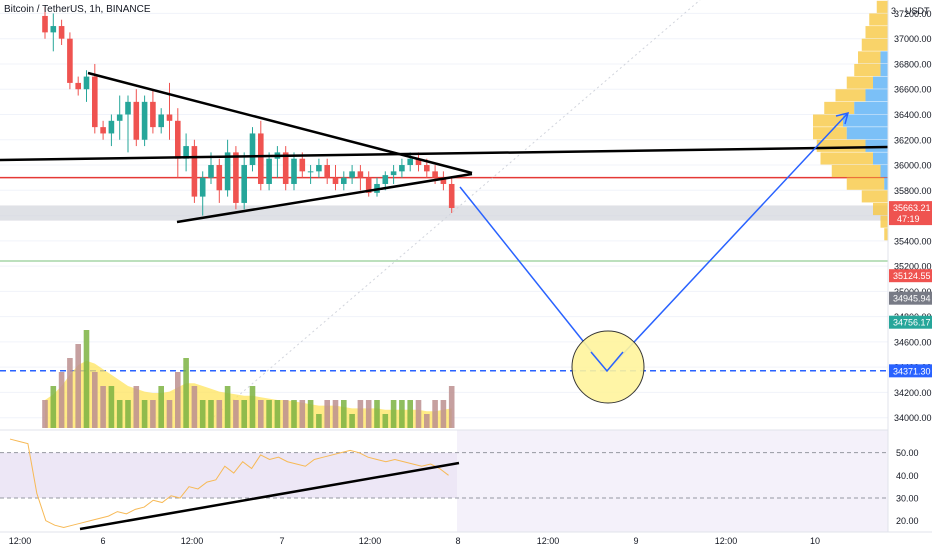  I want to click on price-label-text: 34756.17, so click(912, 323).